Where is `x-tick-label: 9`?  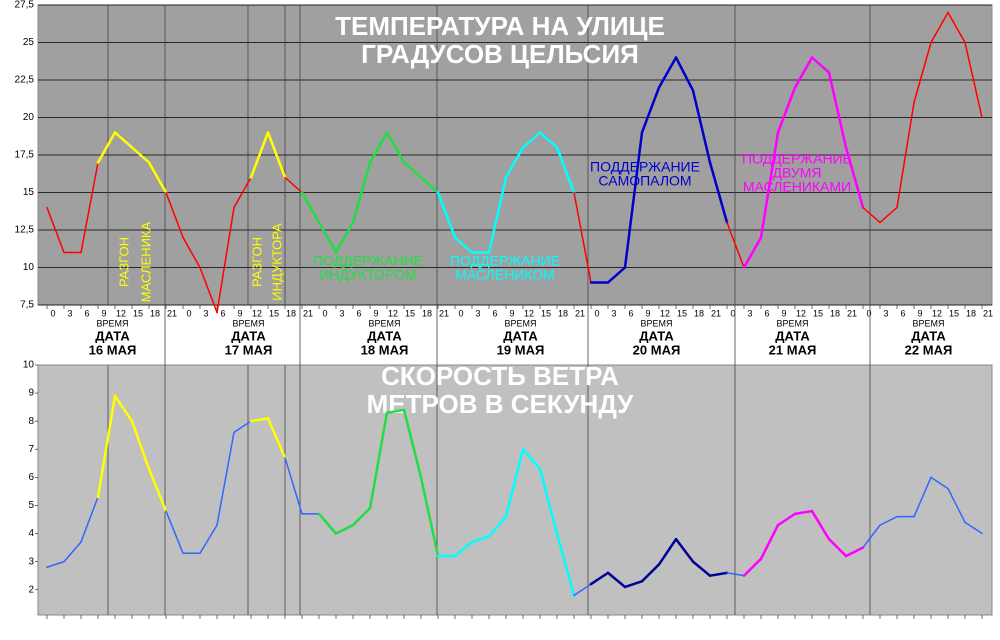 x-tick-label: 9 is located at coordinates (511, 313).